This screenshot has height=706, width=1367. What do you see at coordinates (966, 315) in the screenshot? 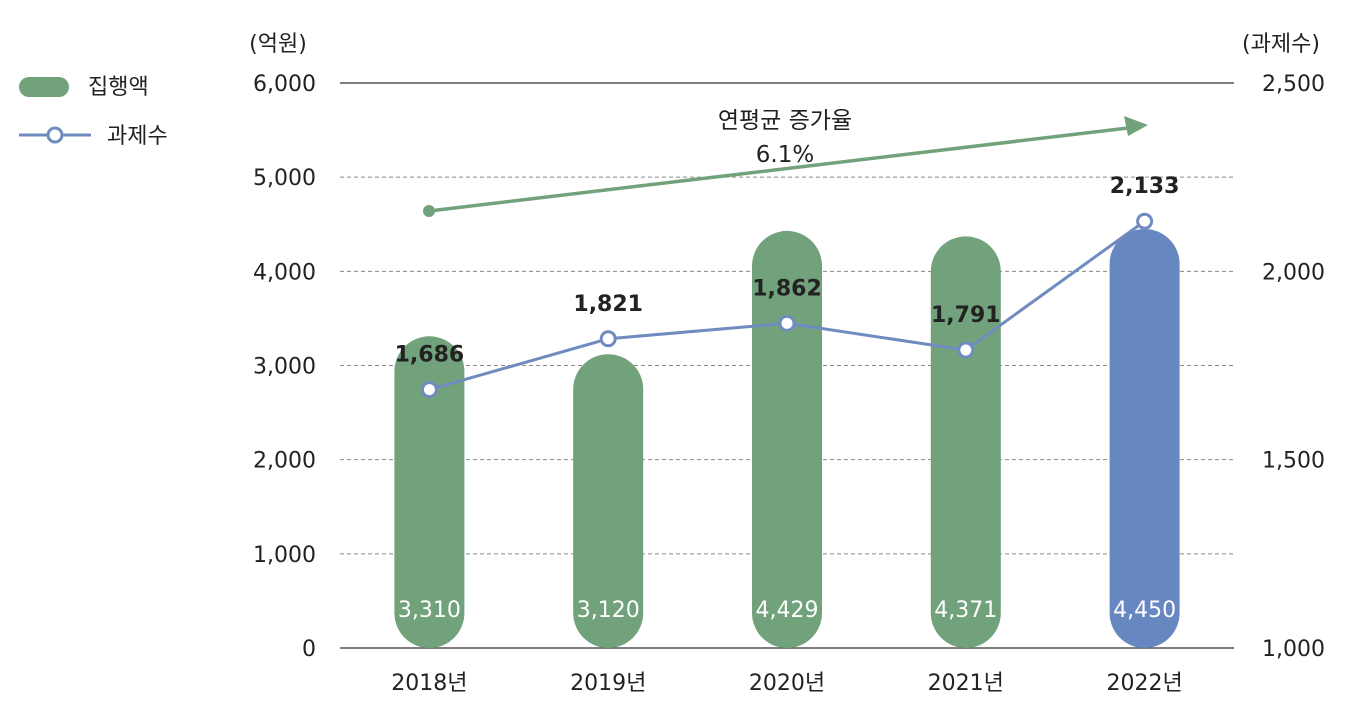
I see `projects-value-label: 1,791` at bounding box center [966, 315].